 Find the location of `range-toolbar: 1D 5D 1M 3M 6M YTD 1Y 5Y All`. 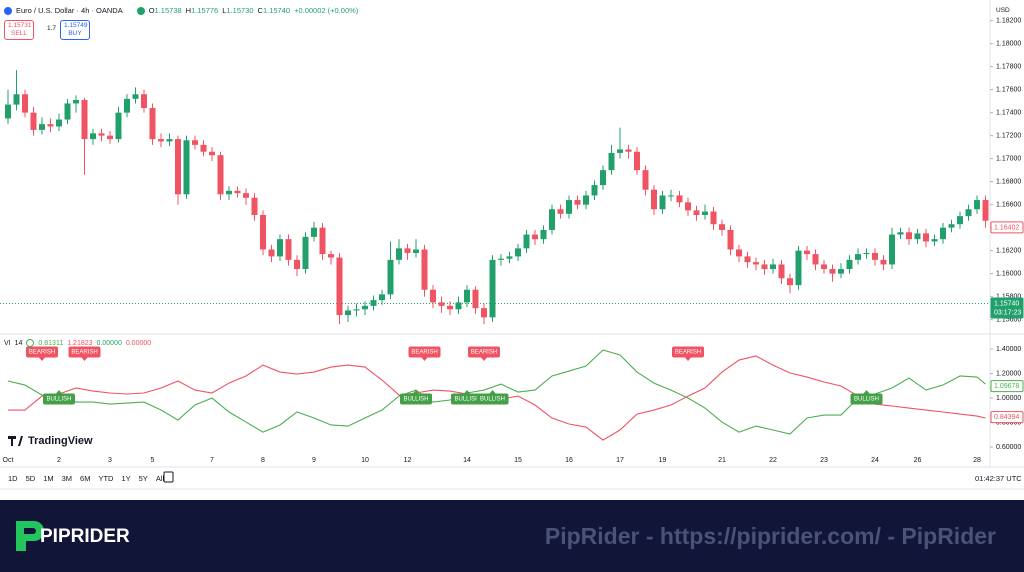

range-toolbar: 1D 5D 1M 3M 6M YTD 1Y 5Y All is located at coordinates (86, 478).